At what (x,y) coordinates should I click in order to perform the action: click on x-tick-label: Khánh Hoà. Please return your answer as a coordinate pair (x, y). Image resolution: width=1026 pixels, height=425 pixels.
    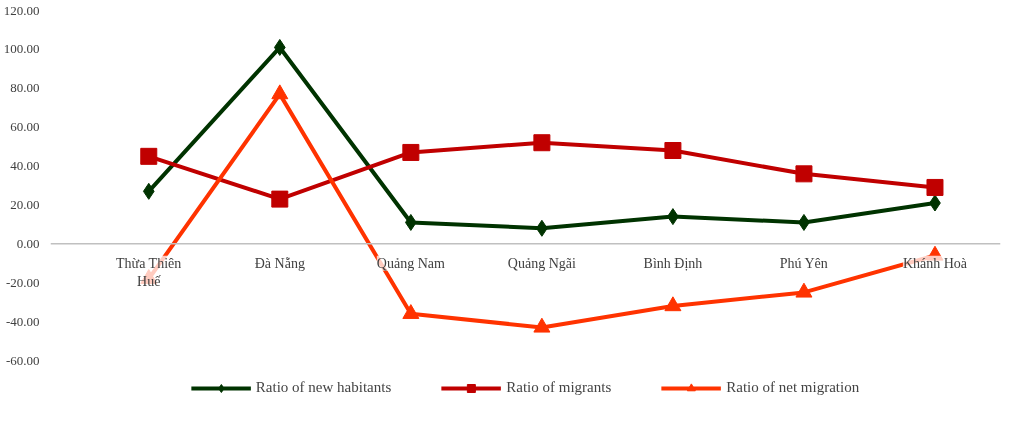
    Looking at the image, I should click on (935, 263).